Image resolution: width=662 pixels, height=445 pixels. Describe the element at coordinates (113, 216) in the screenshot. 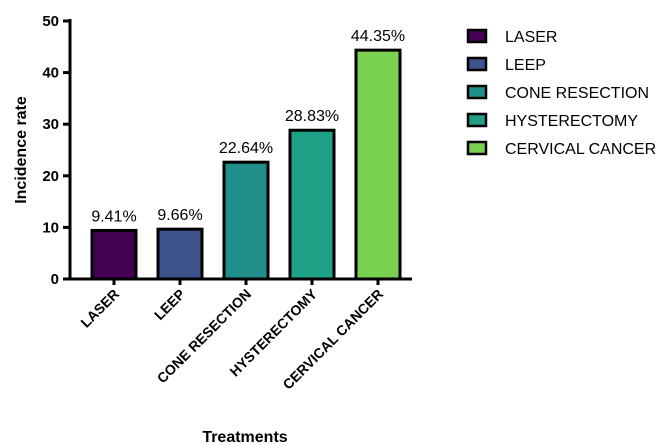

I see `data-label: 9.41%` at that location.